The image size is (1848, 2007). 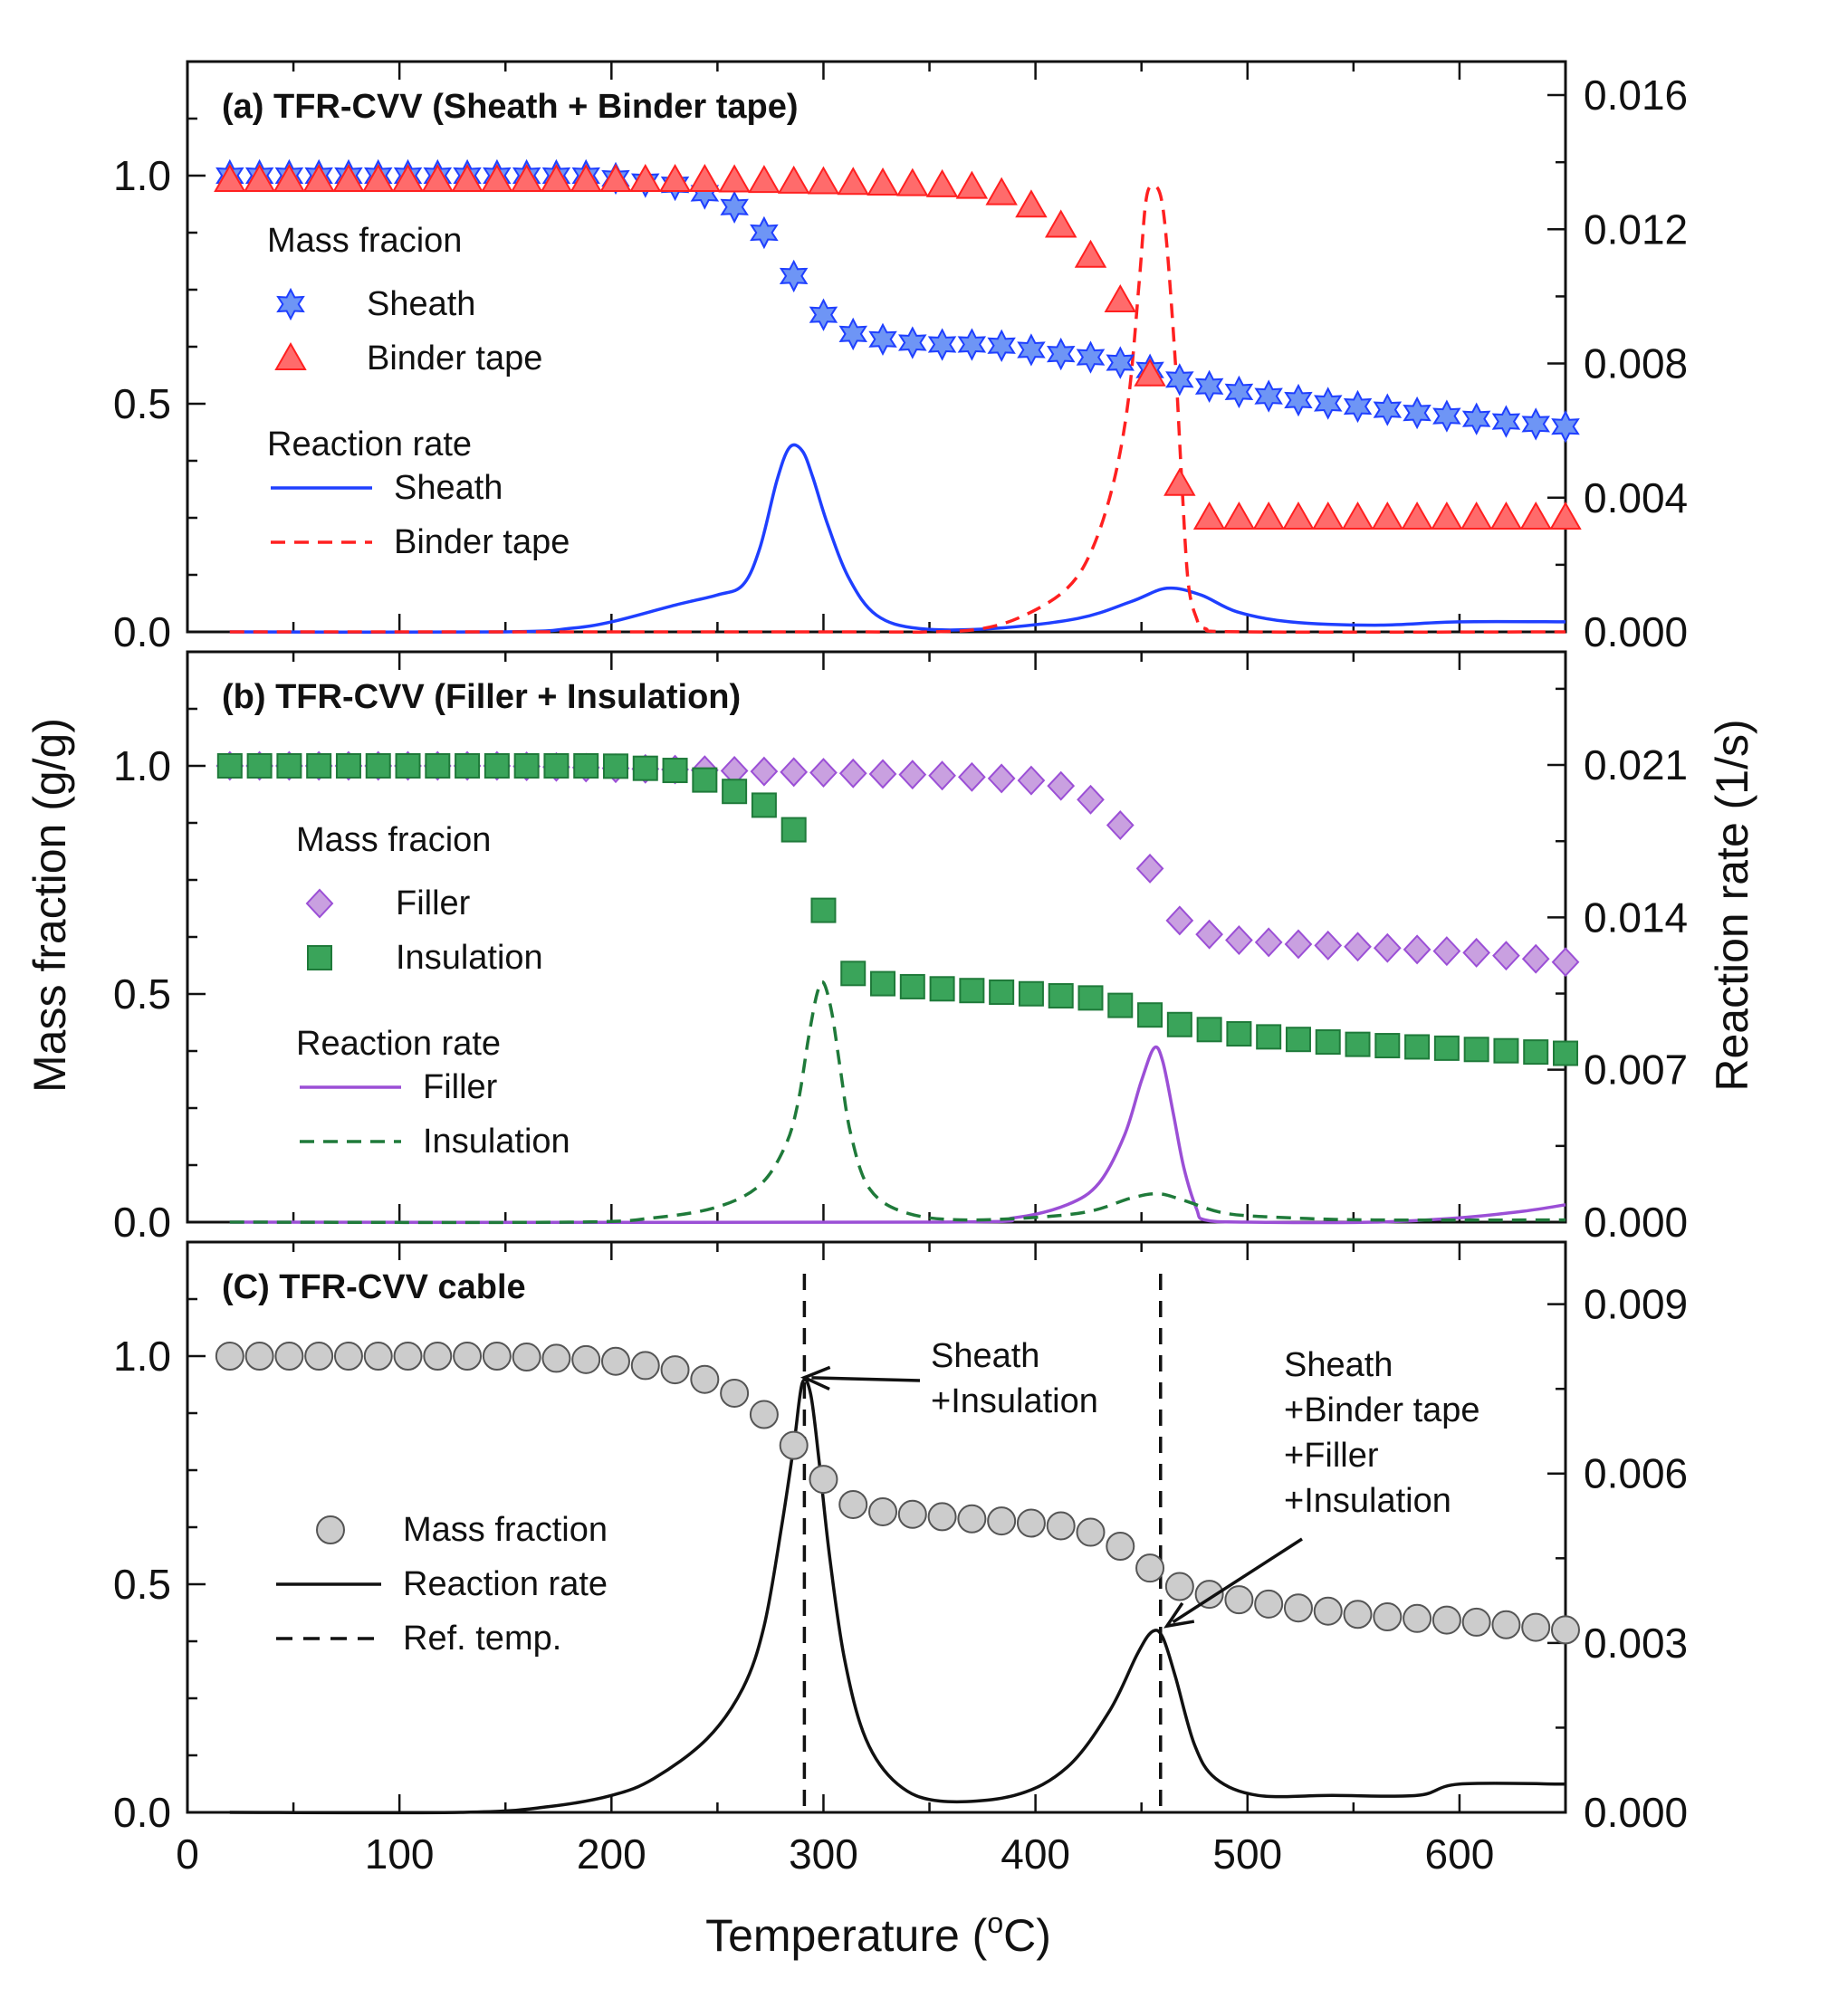 What do you see at coordinates (1636, 229) in the screenshot?
I see `y-right-tick-label: 0.012` at bounding box center [1636, 229].